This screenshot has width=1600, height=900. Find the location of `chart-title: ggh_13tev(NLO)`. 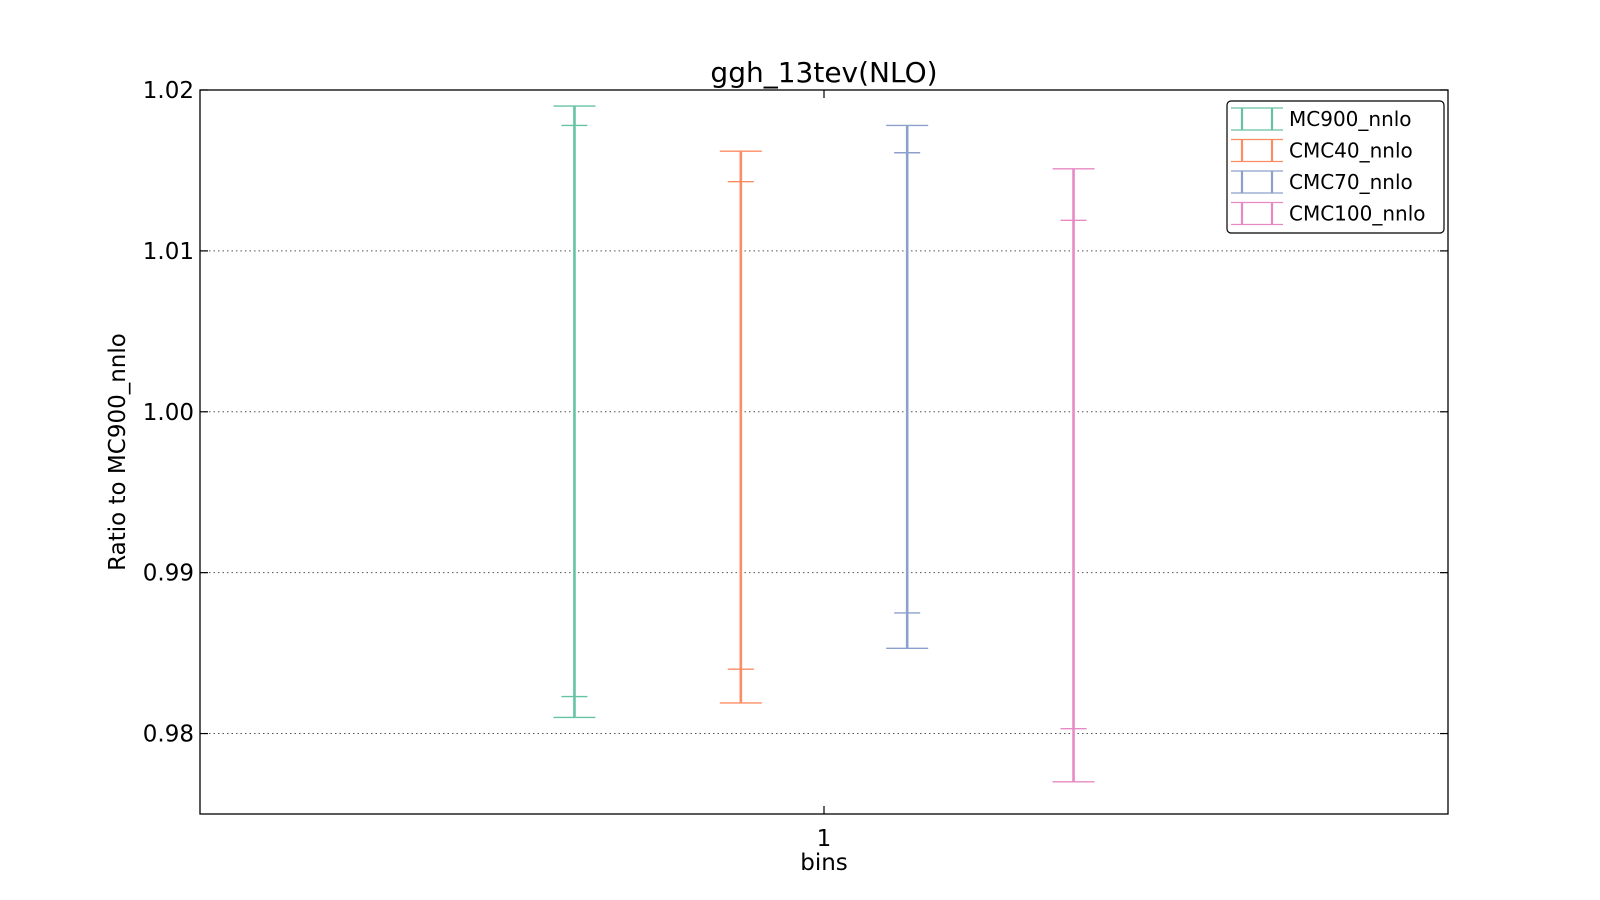

chart-title: ggh_13tev(NLO) is located at coordinates (823, 72).